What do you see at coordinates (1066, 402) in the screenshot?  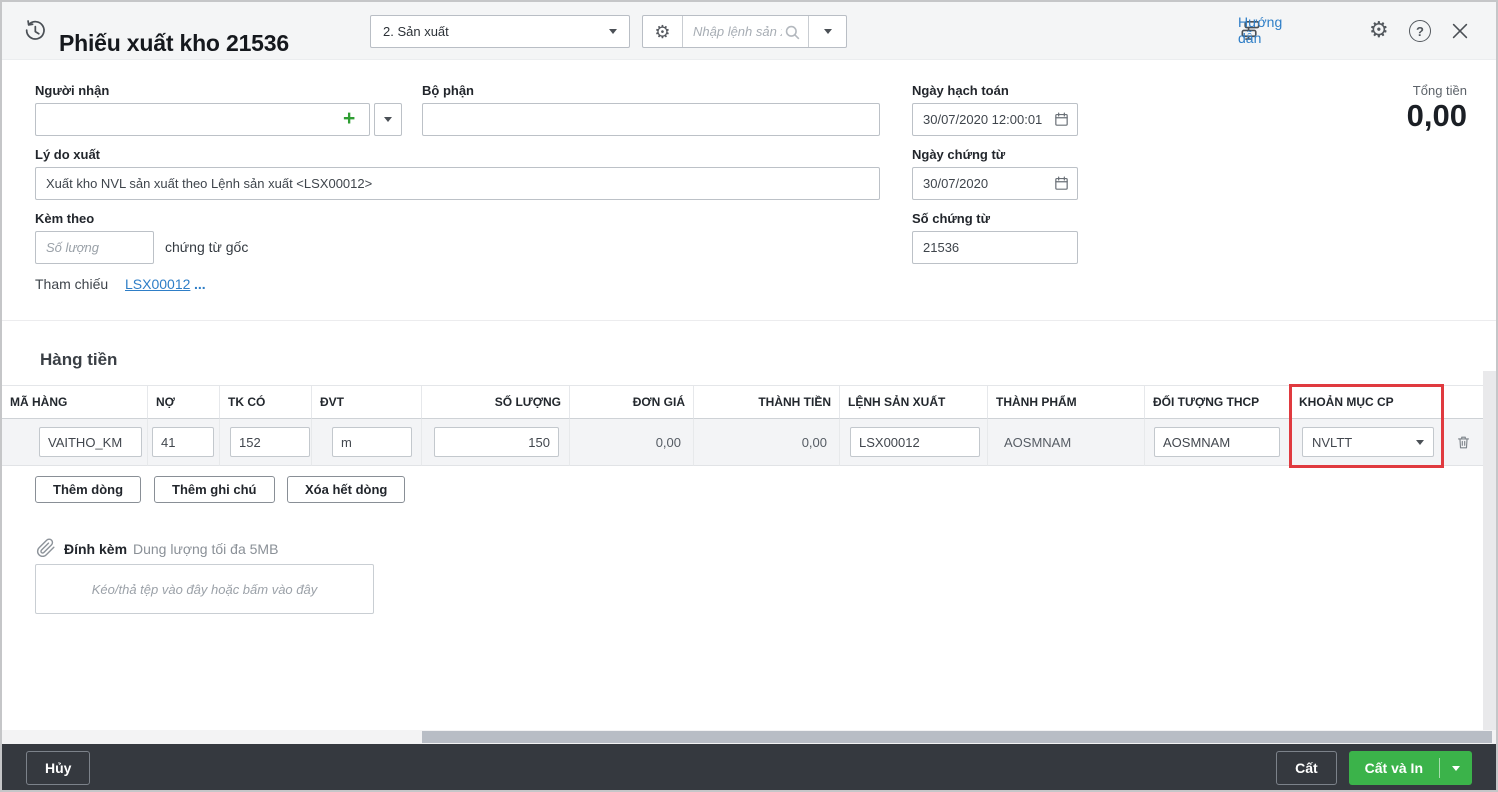 I see `col-header-finished-good: THÀNH PHẨM` at bounding box center [1066, 402].